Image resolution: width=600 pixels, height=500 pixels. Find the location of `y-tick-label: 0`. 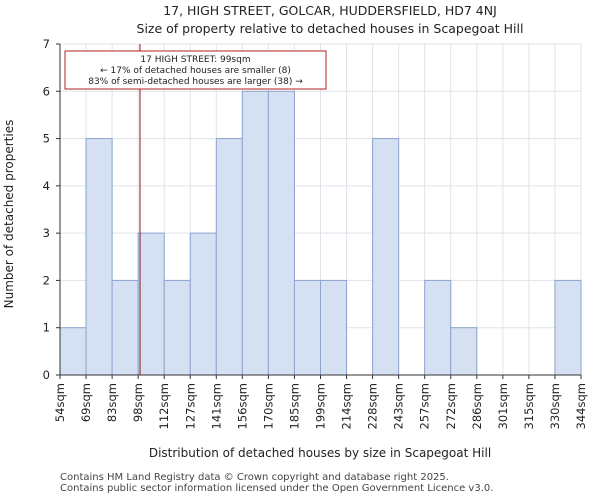

y-tick-label: 0 is located at coordinates (46, 375).